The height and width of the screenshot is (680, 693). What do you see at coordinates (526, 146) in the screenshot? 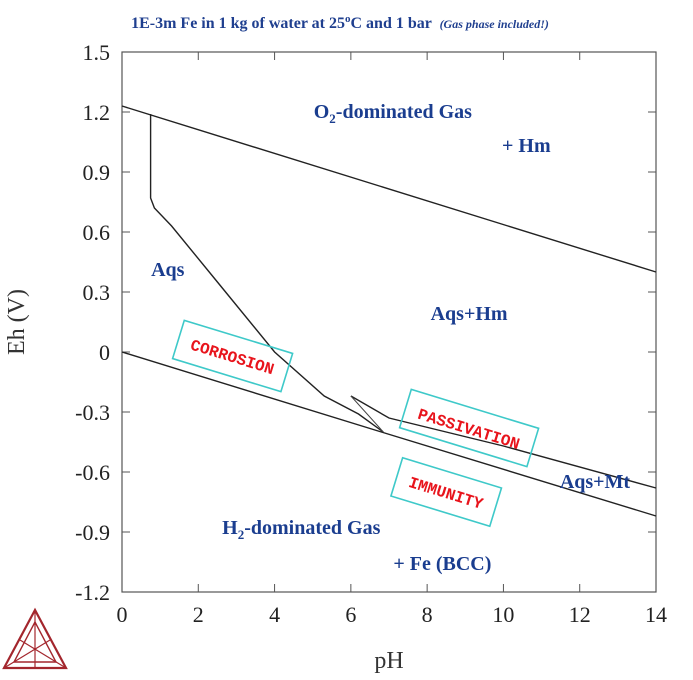
I see `region-label: + Hm` at bounding box center [526, 146].